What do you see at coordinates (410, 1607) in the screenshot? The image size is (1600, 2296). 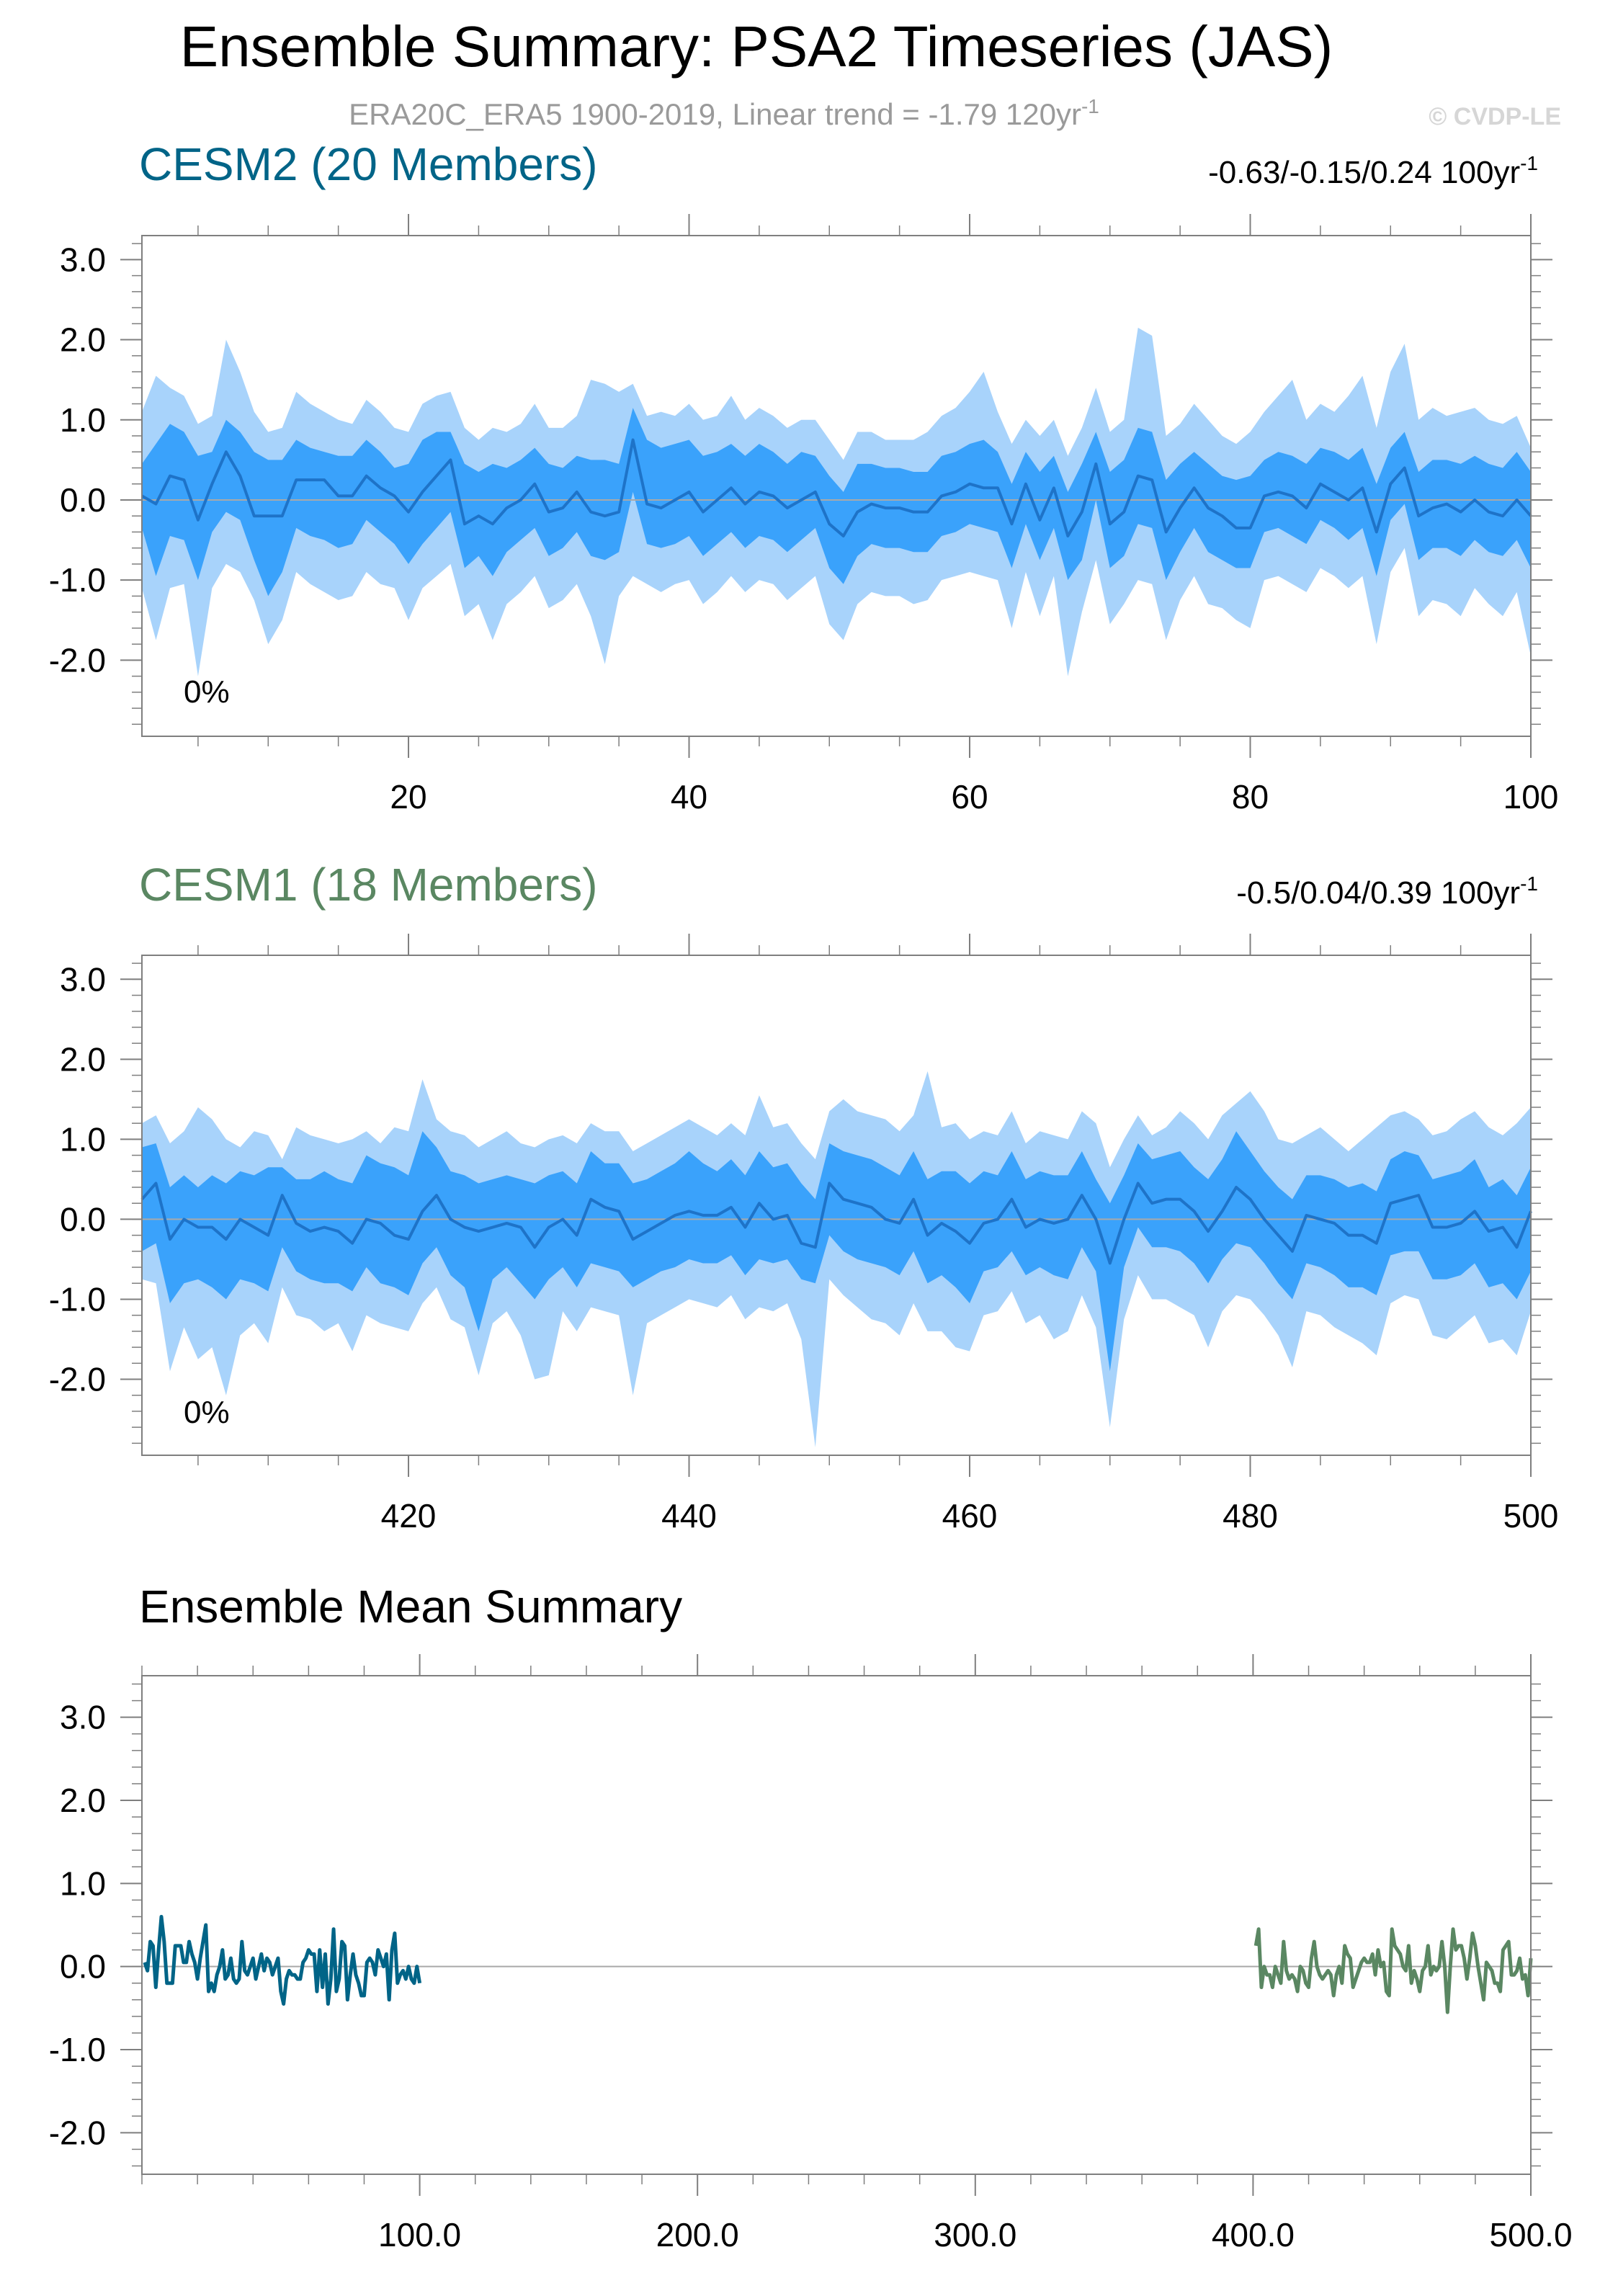 I see `panel-3-title: Ensemble Mean Summary` at bounding box center [410, 1607].